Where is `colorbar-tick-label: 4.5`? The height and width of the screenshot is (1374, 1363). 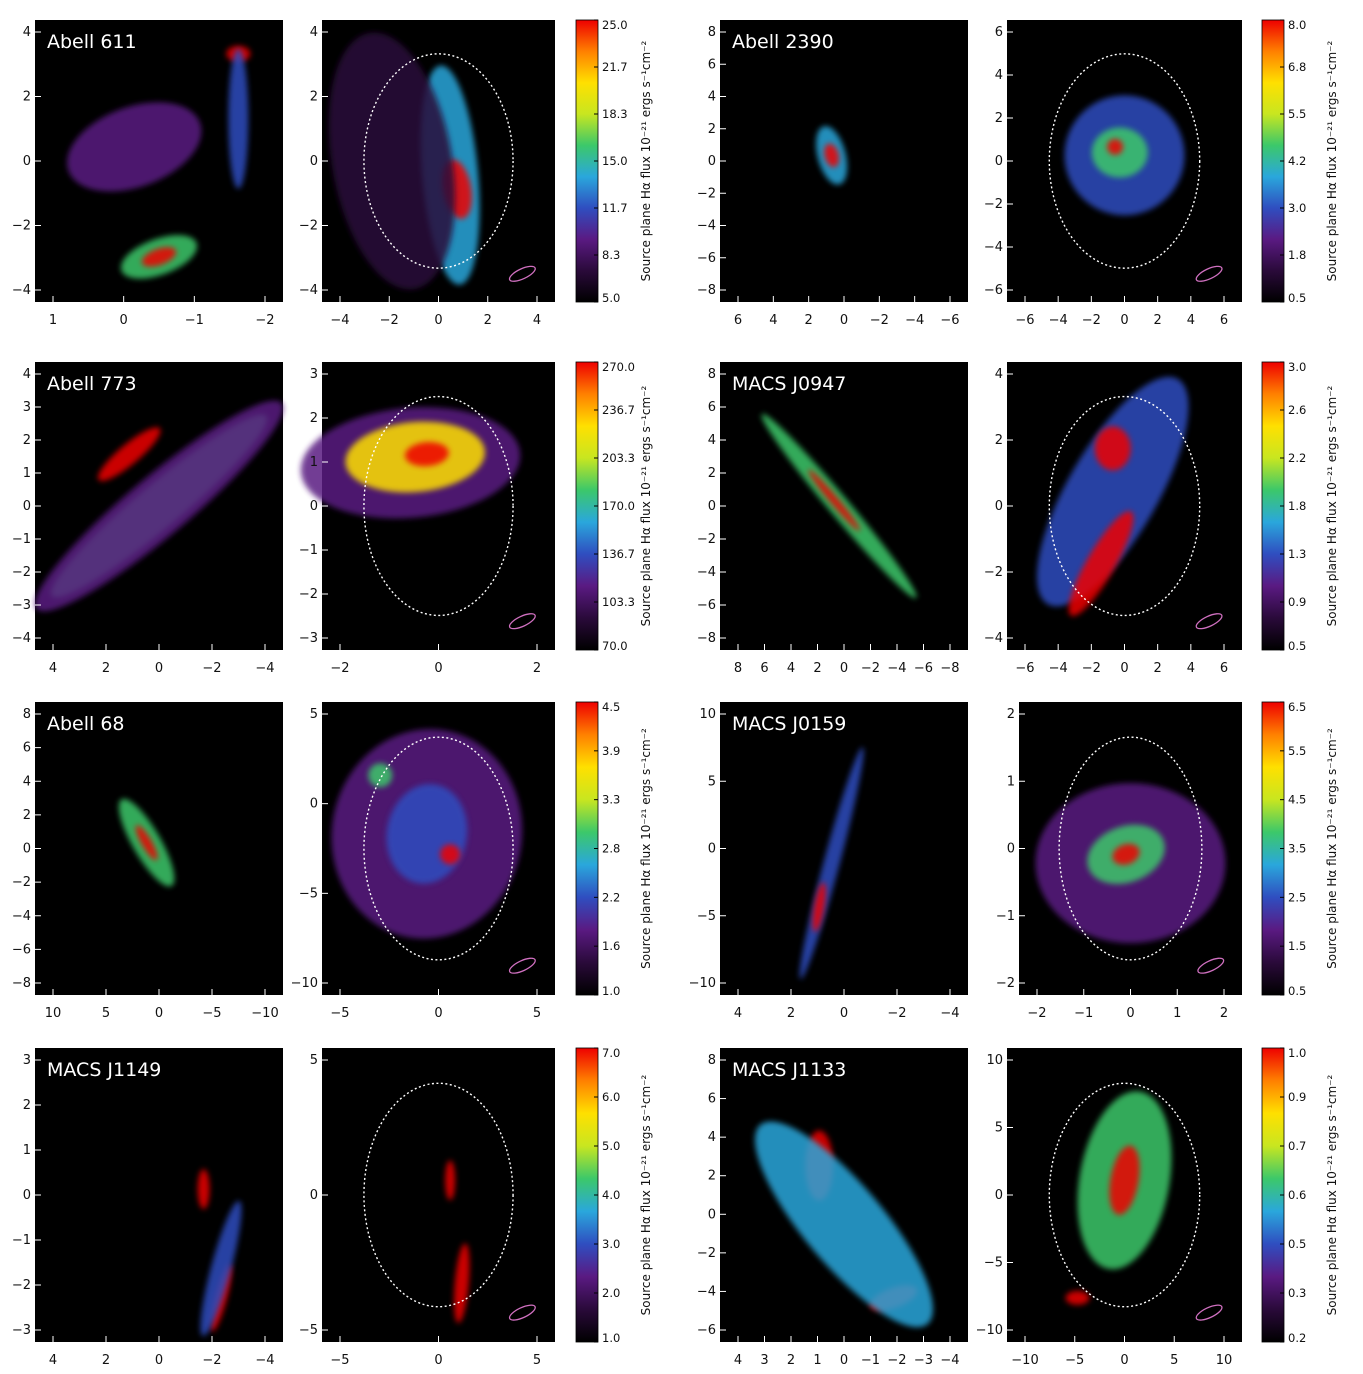
colorbar-tick-label: 4.5 is located at coordinates (611, 707).